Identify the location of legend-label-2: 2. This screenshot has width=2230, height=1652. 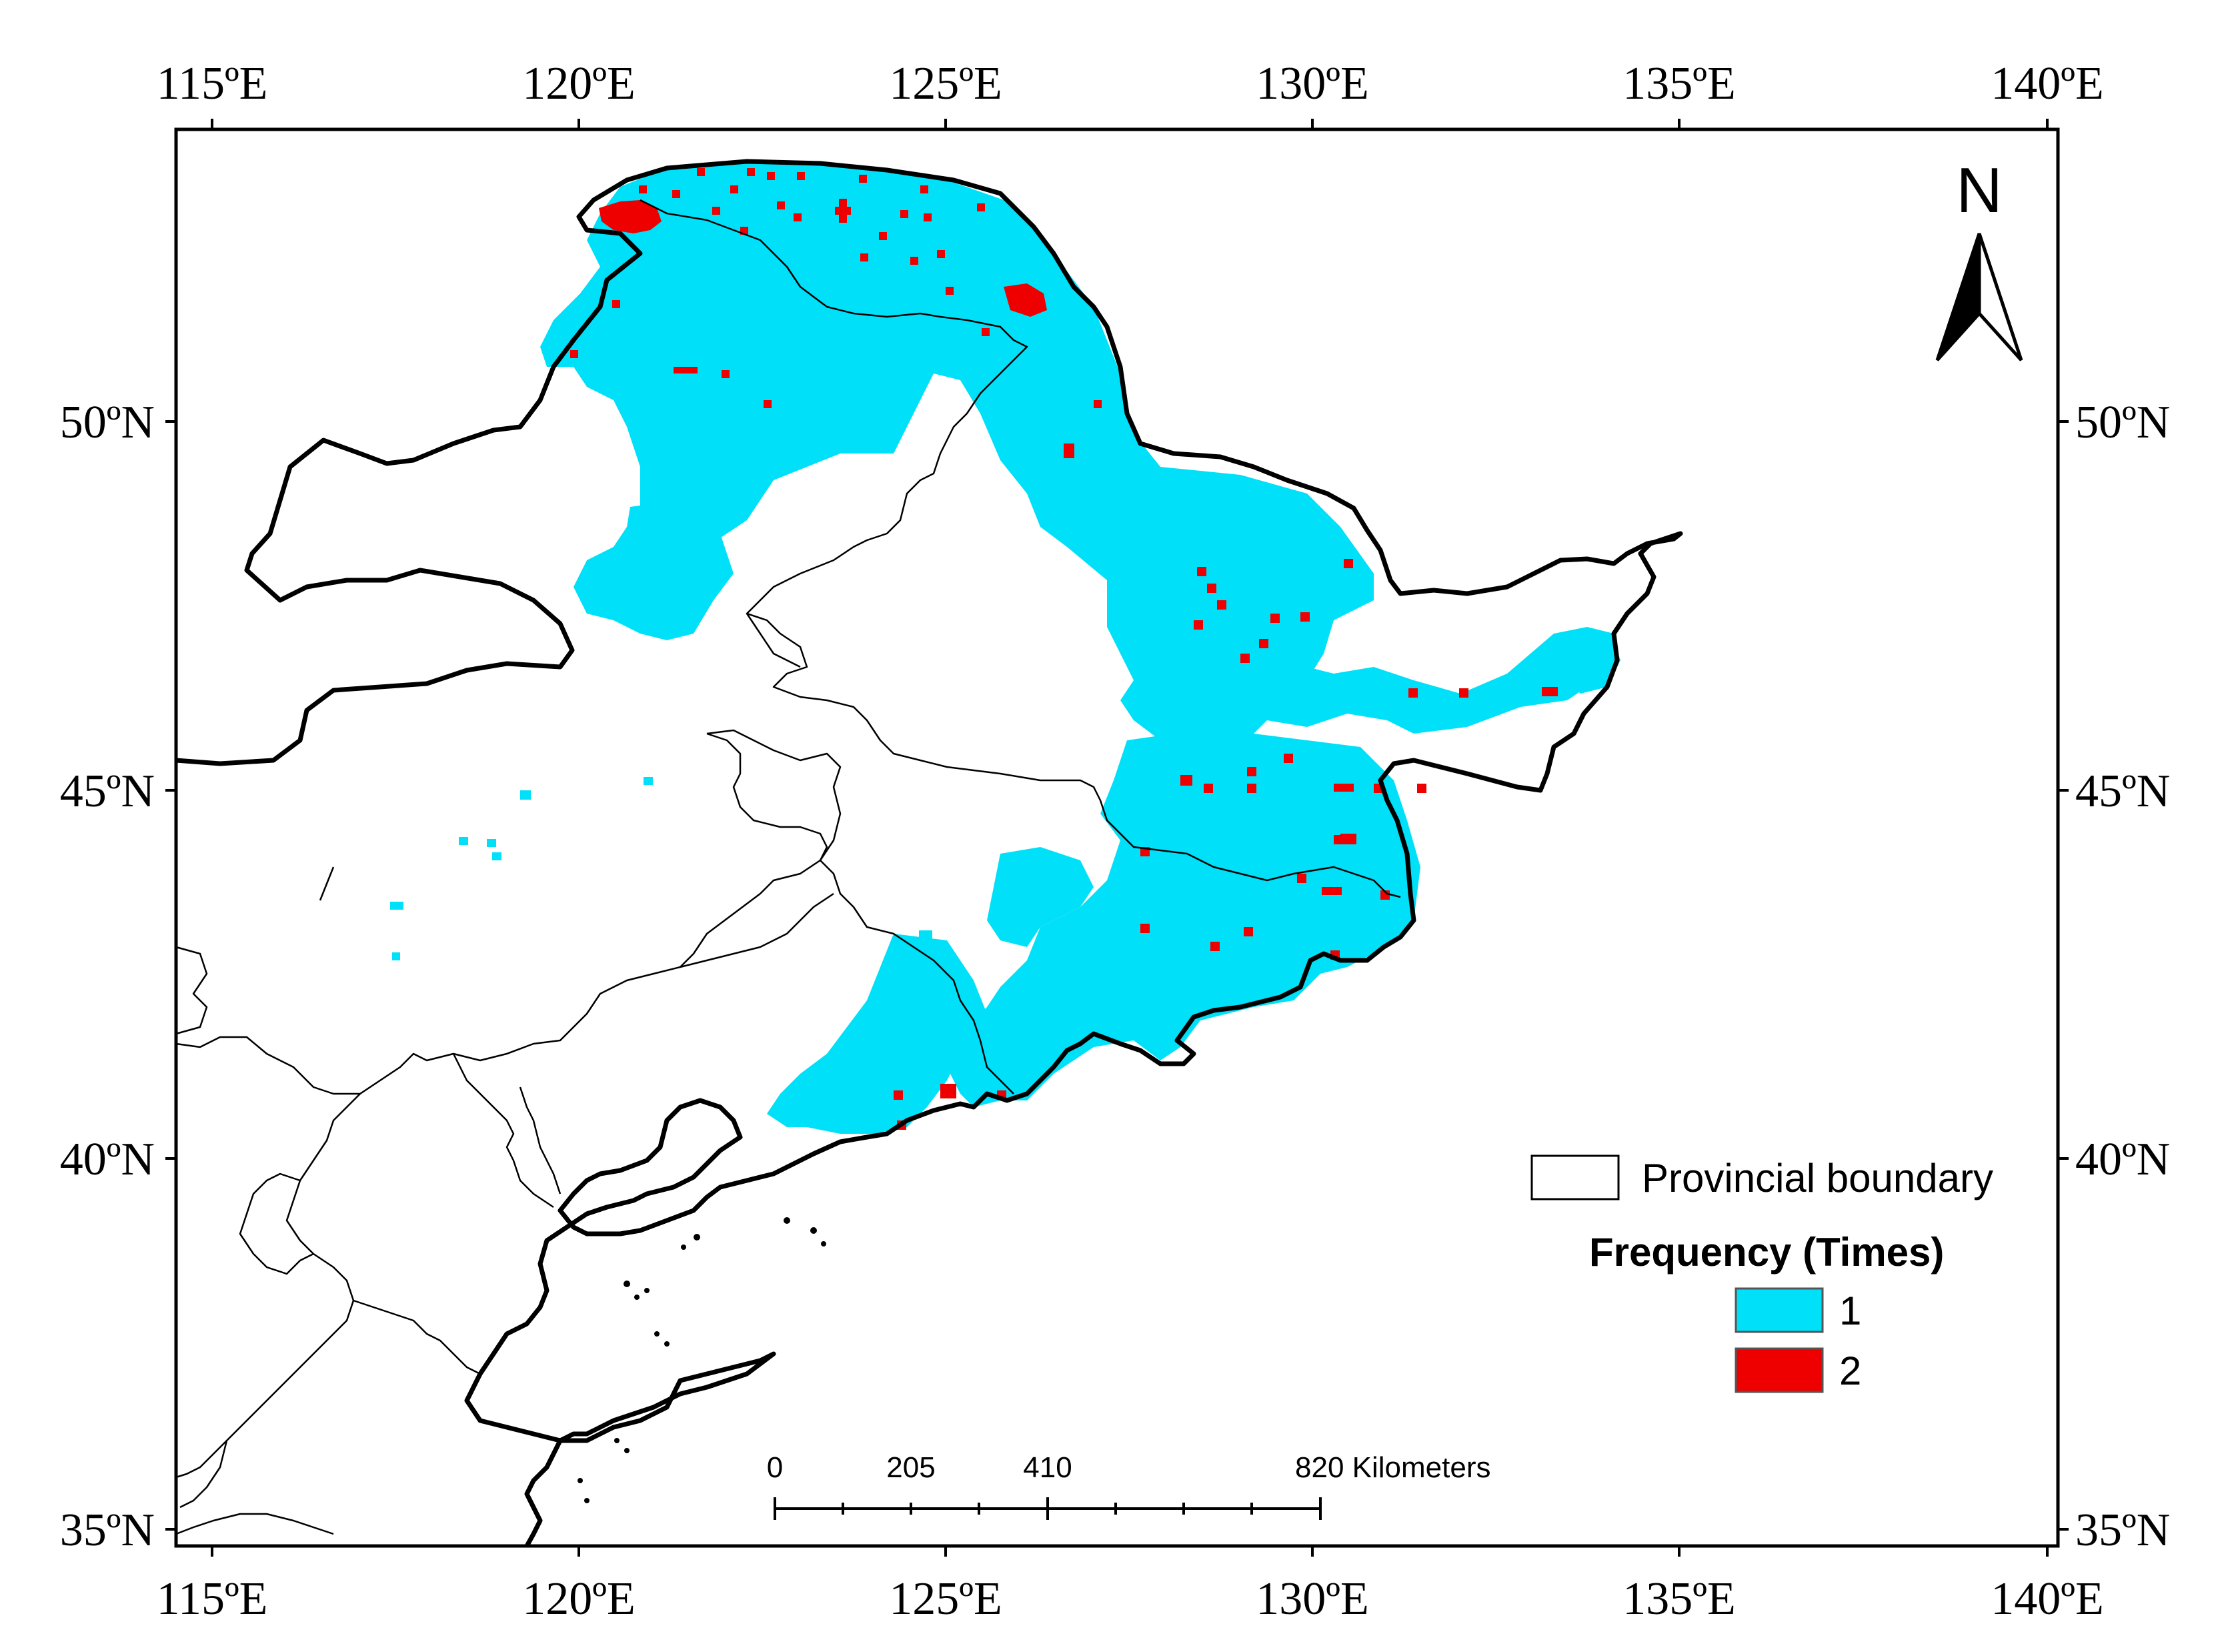
(1850, 1371).